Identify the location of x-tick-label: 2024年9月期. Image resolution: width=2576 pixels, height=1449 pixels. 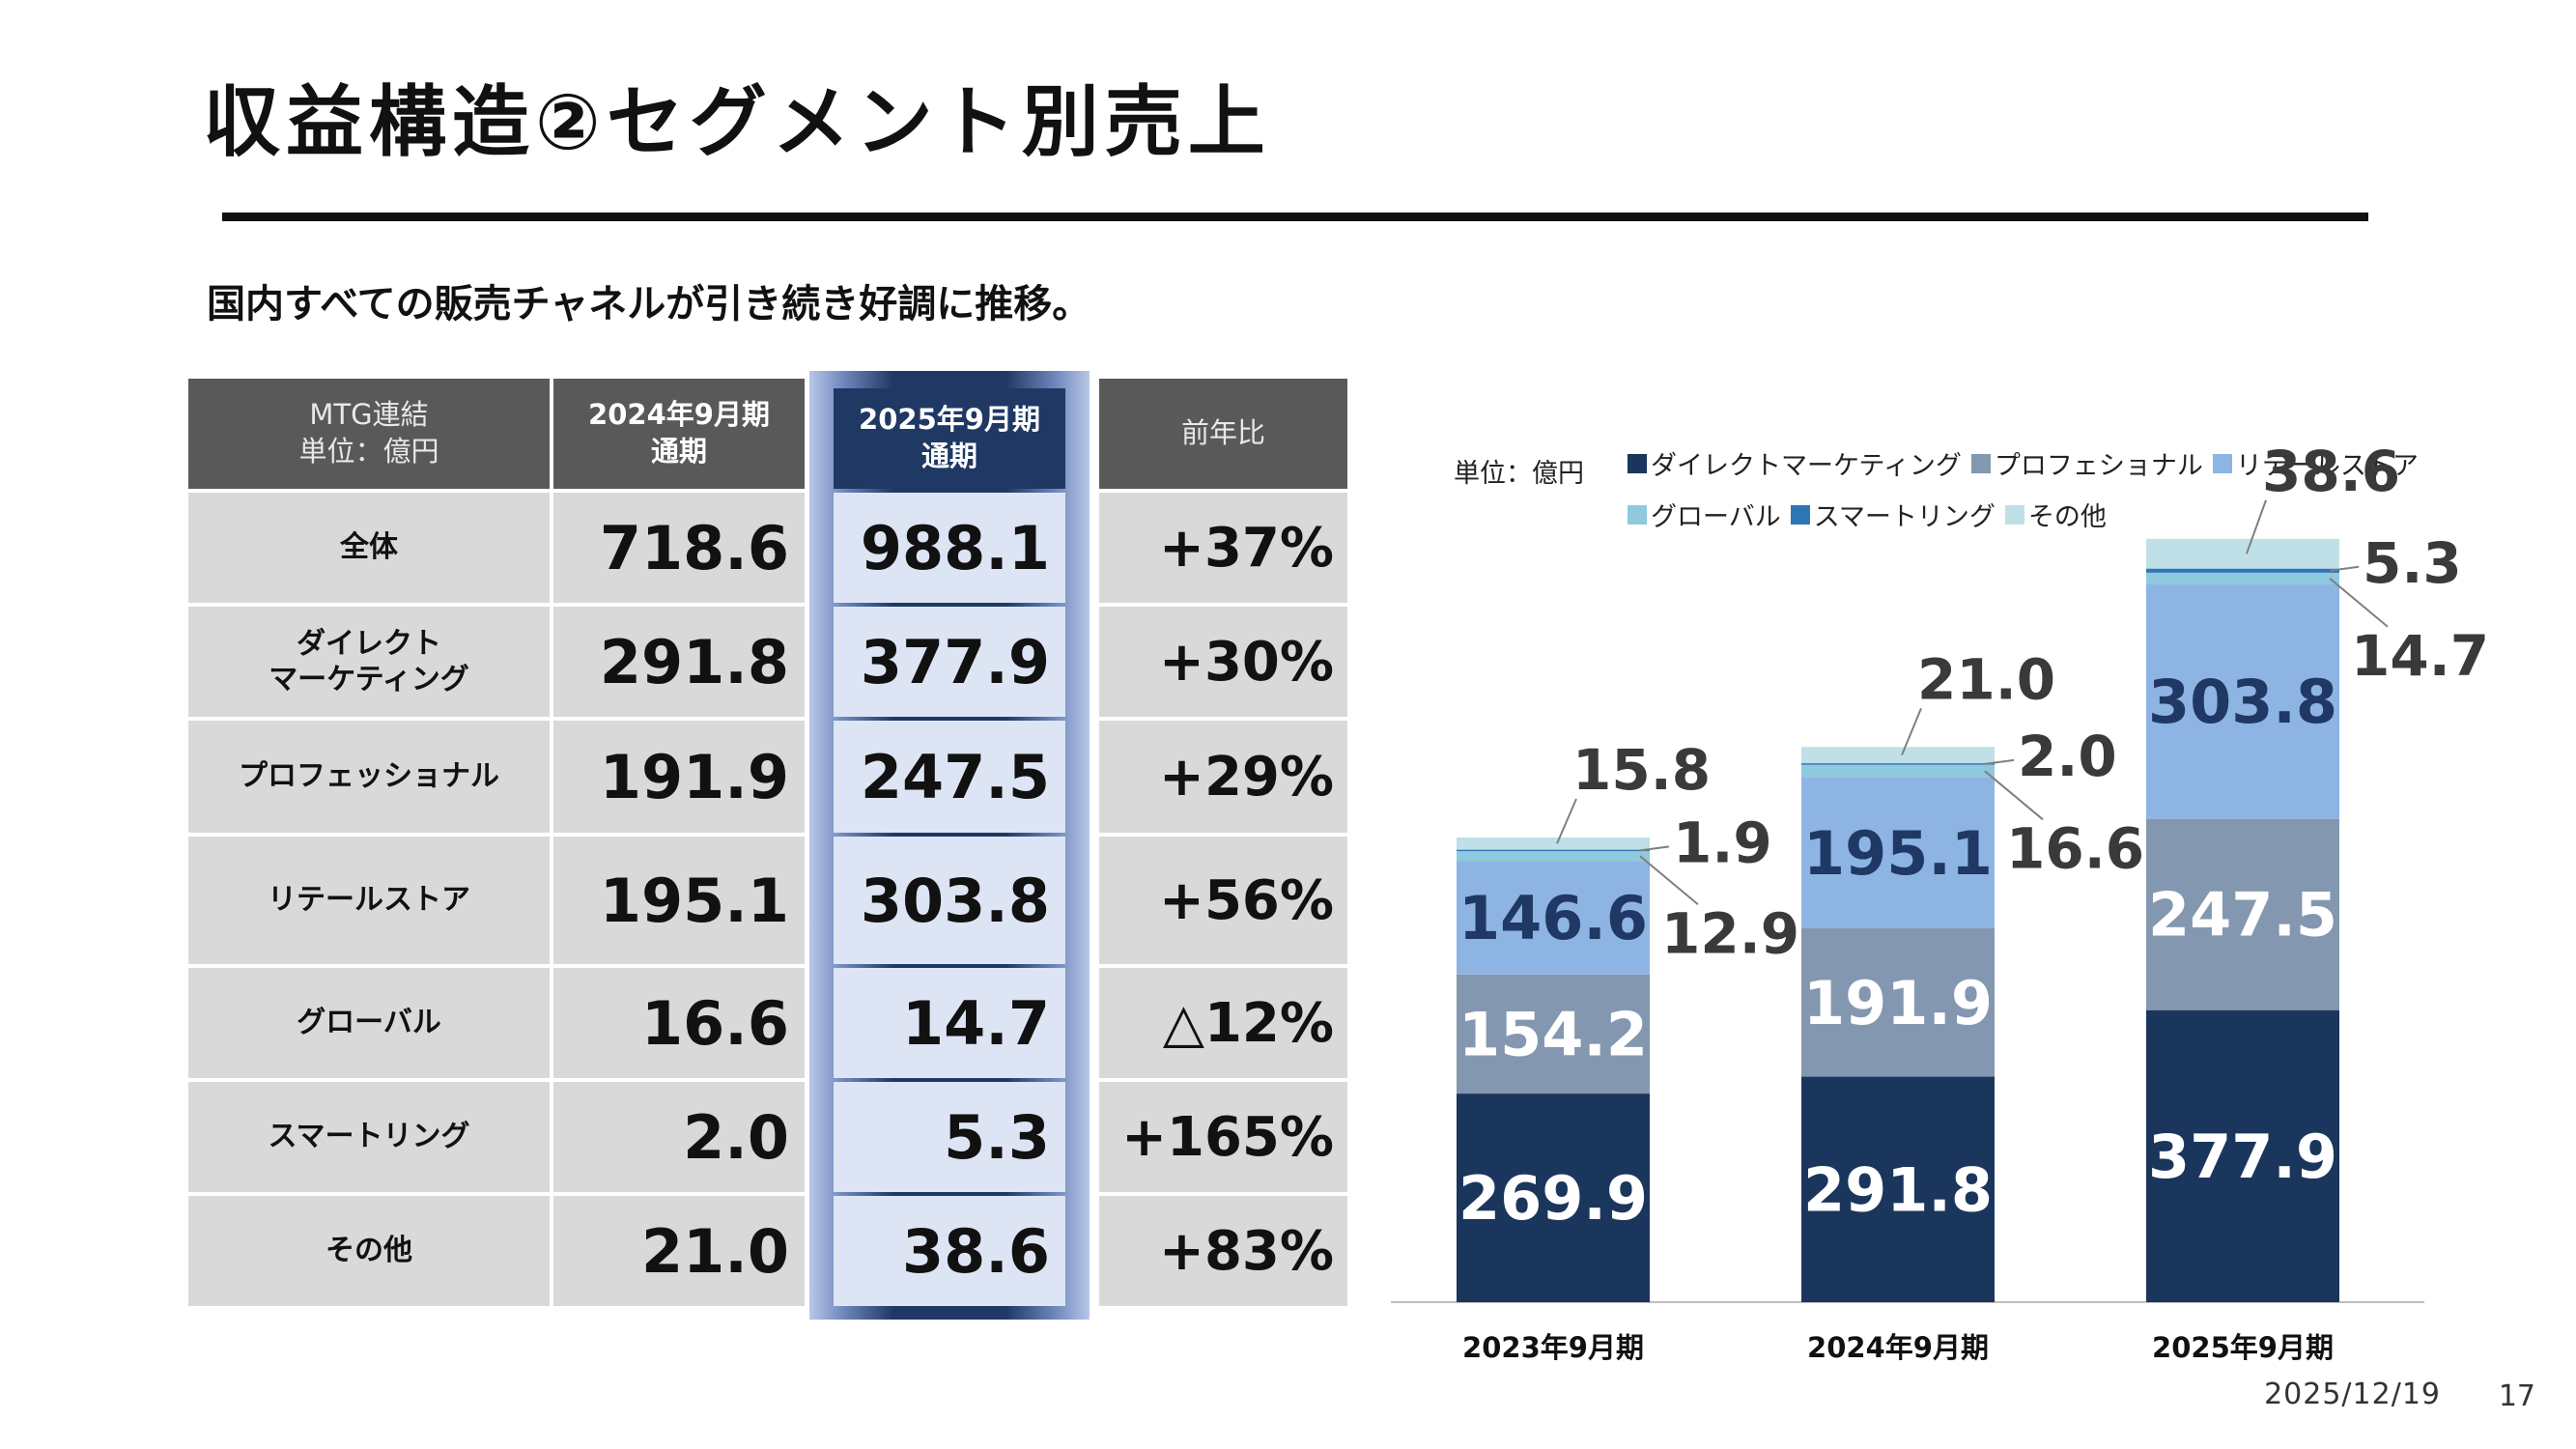
(1898, 1347).